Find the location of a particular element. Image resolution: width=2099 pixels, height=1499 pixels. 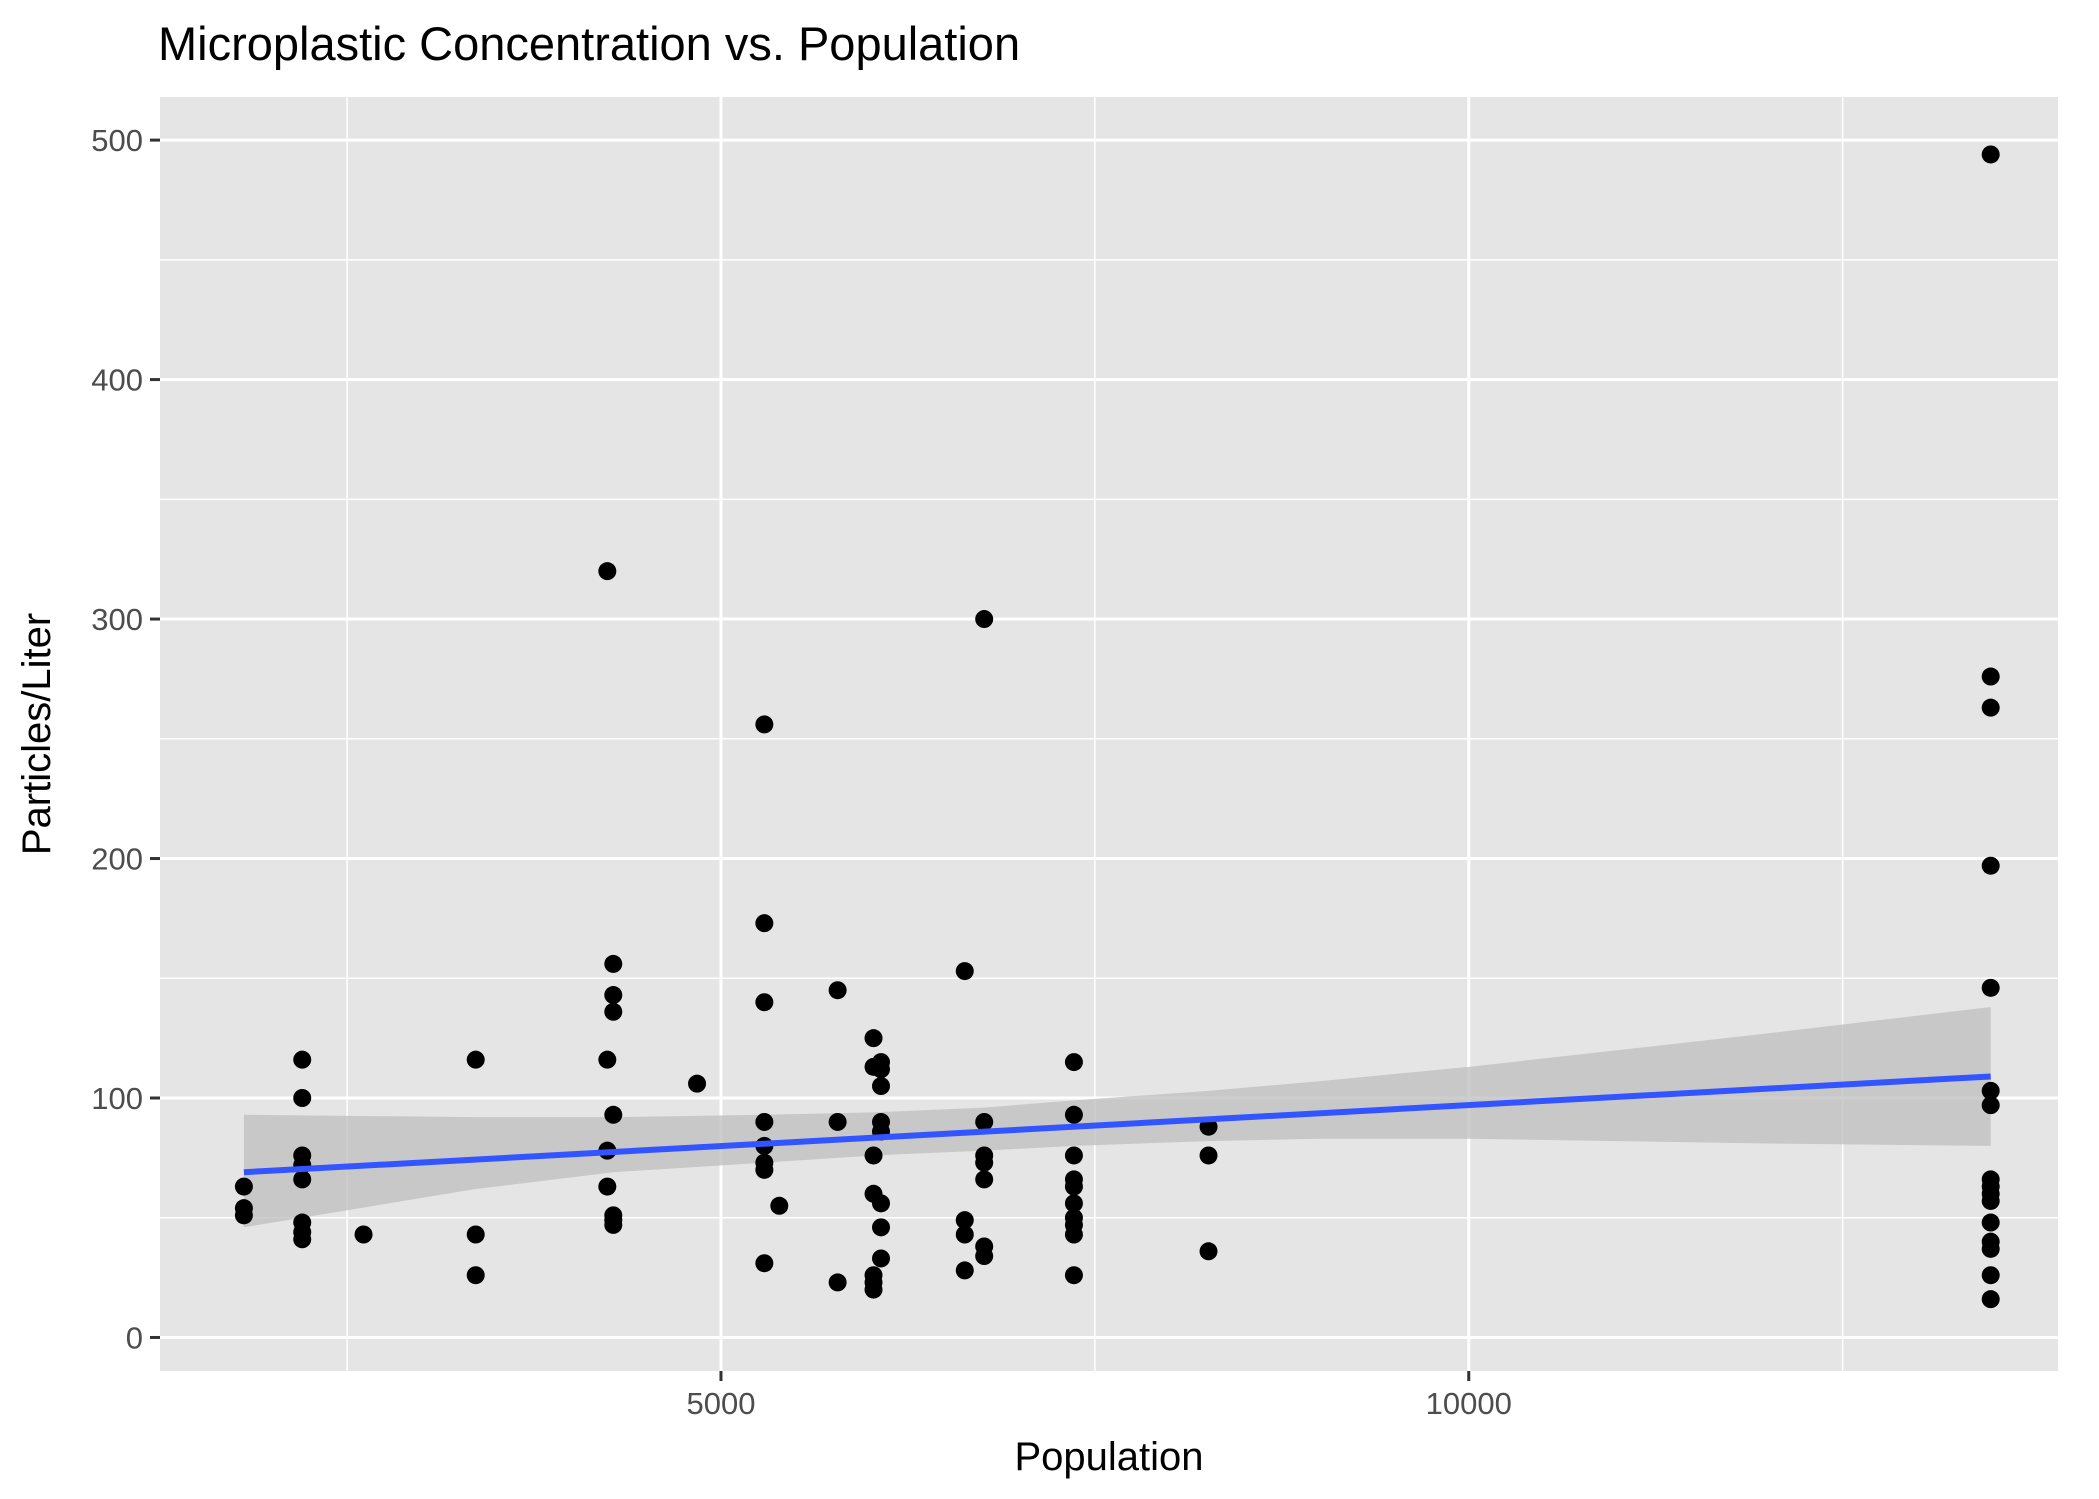

confidence-band-layer is located at coordinates (1117, 1117).